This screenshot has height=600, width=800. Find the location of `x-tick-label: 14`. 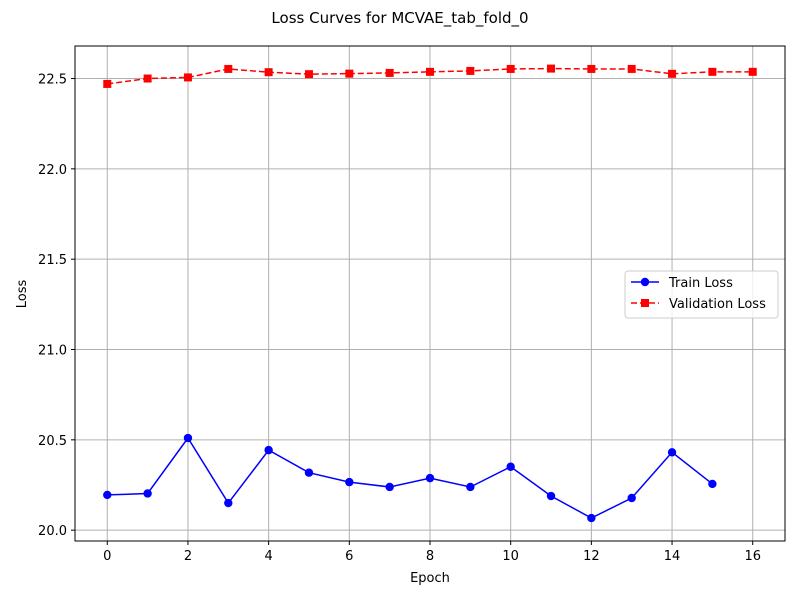

x-tick-label: 14 is located at coordinates (672, 556).